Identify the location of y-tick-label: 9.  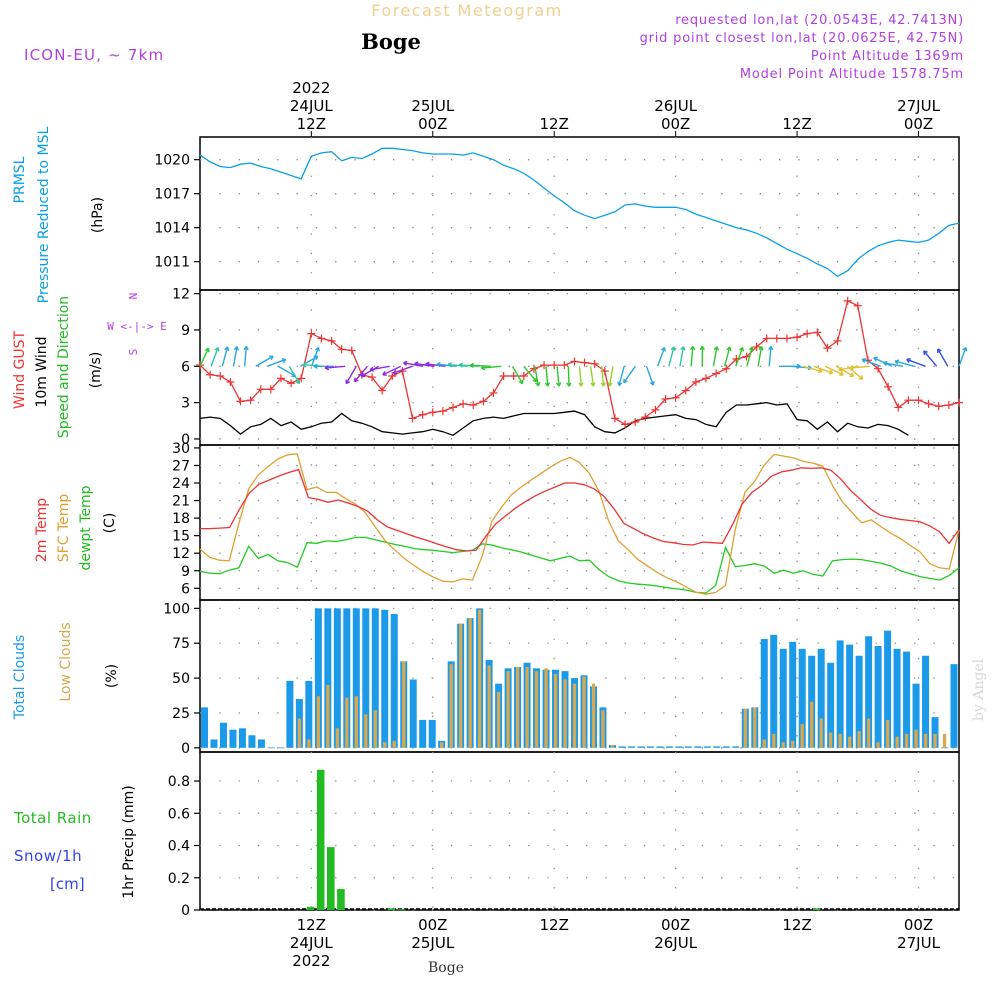
(185, 572).